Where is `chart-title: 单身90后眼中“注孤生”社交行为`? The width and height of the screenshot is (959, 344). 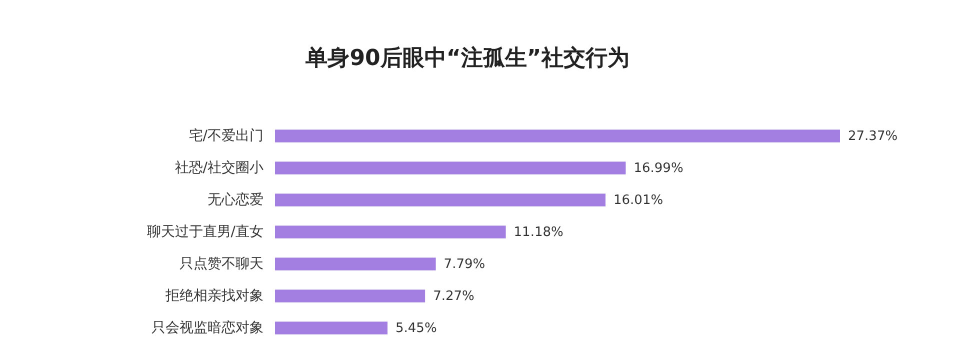 chart-title: 单身90后眼中“注孤生”社交行为 is located at coordinates (467, 58).